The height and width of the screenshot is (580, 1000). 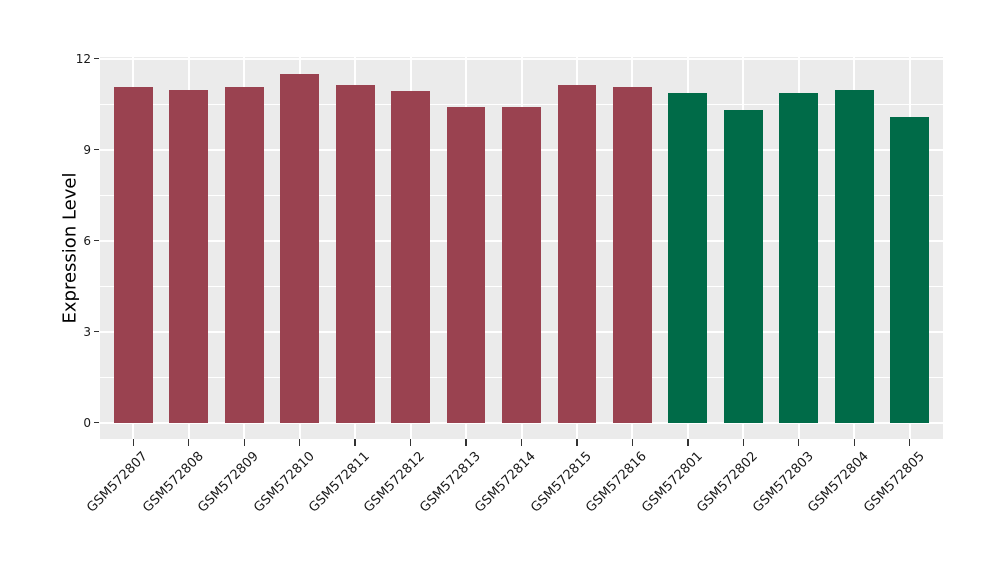 I want to click on y-tick-label: 9, so click(x=87, y=149).